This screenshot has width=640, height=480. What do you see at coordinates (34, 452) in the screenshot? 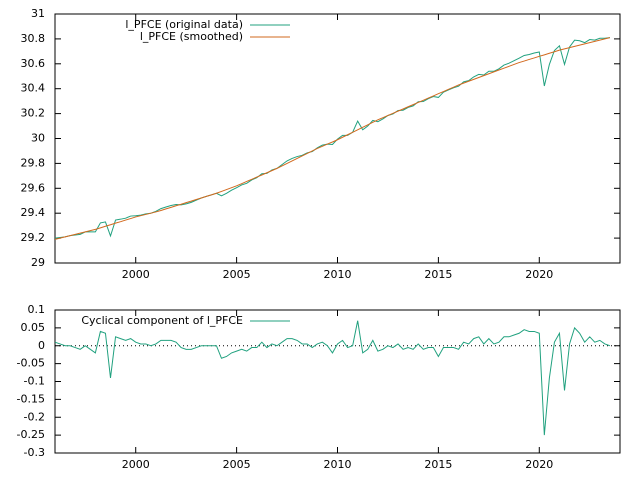
I see `y-tick-label: -0.3` at bounding box center [34, 452].